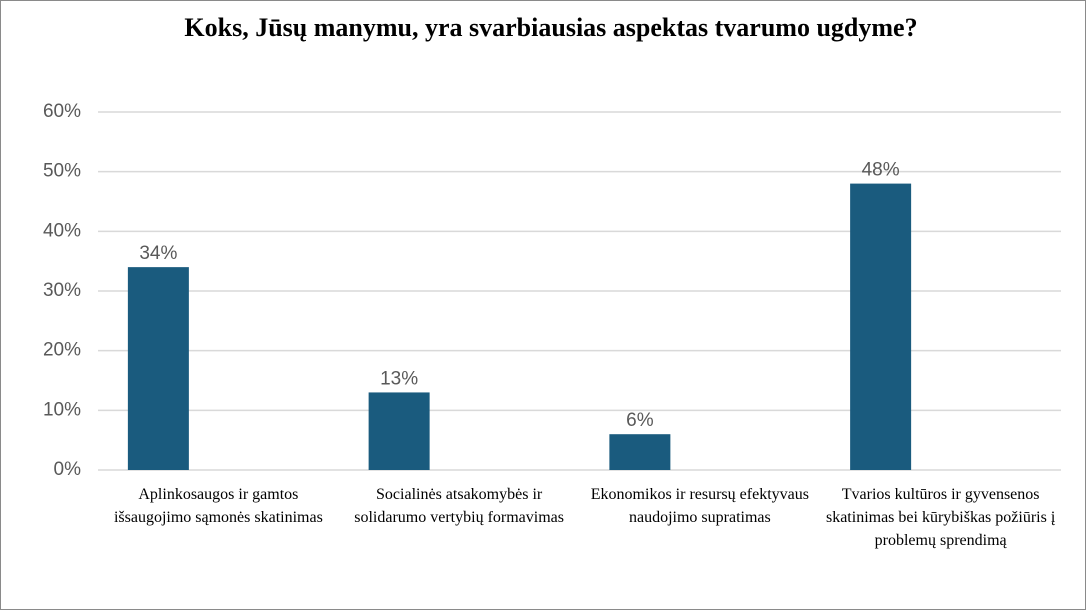 Image resolution: width=1086 pixels, height=610 pixels. What do you see at coordinates (62, 409) in the screenshot?
I see `y-tick-label: 10%` at bounding box center [62, 409].